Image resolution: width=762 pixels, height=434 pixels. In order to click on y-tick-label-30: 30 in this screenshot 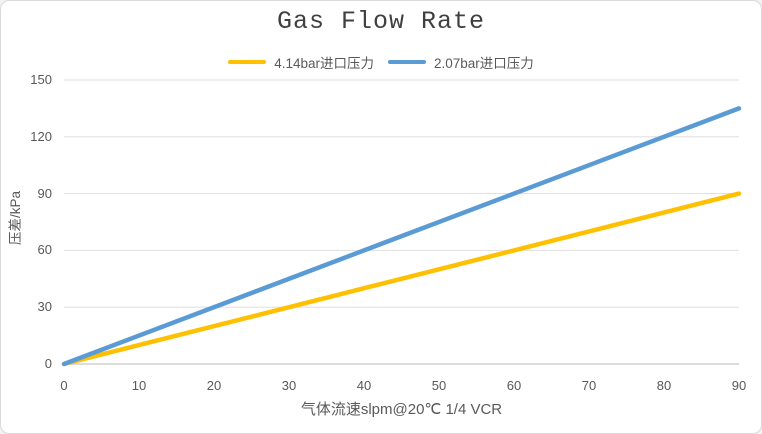, I will do `click(44, 307)`.